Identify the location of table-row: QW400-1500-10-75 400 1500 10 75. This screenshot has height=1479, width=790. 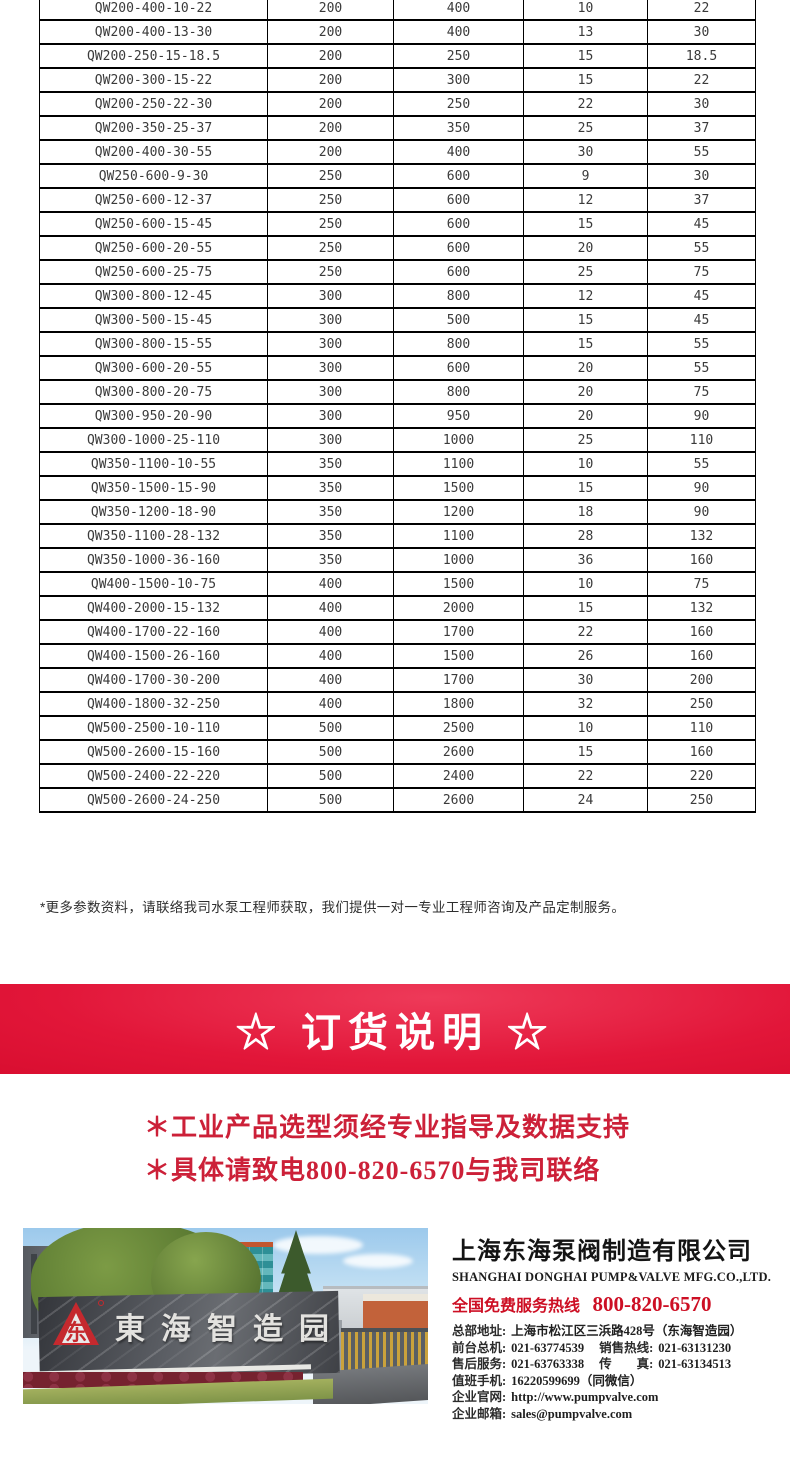
(397, 584).